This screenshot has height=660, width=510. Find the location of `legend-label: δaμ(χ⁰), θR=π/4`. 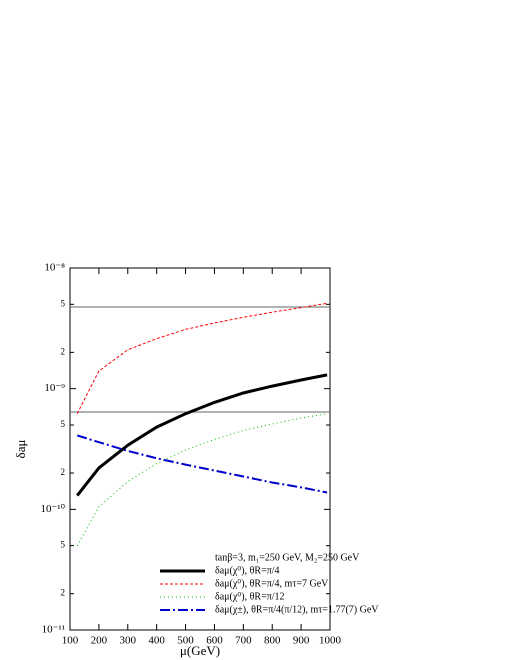

legend-label: δaμ(χ⁰), θR=π/4 is located at coordinates (247, 570).